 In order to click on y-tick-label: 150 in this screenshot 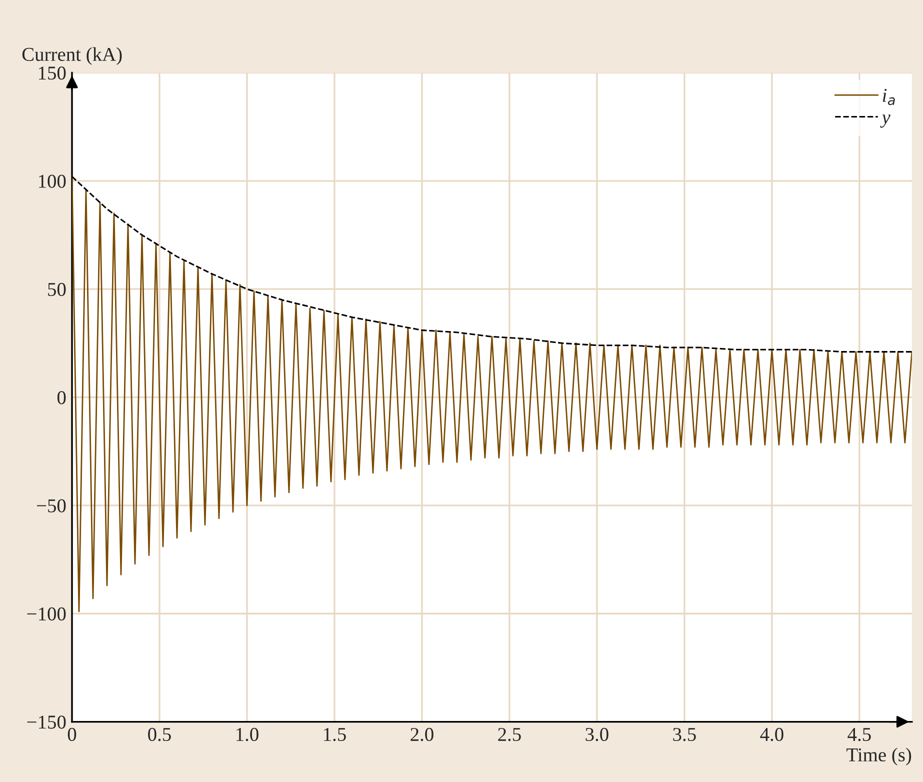, I will do `click(52, 73)`.